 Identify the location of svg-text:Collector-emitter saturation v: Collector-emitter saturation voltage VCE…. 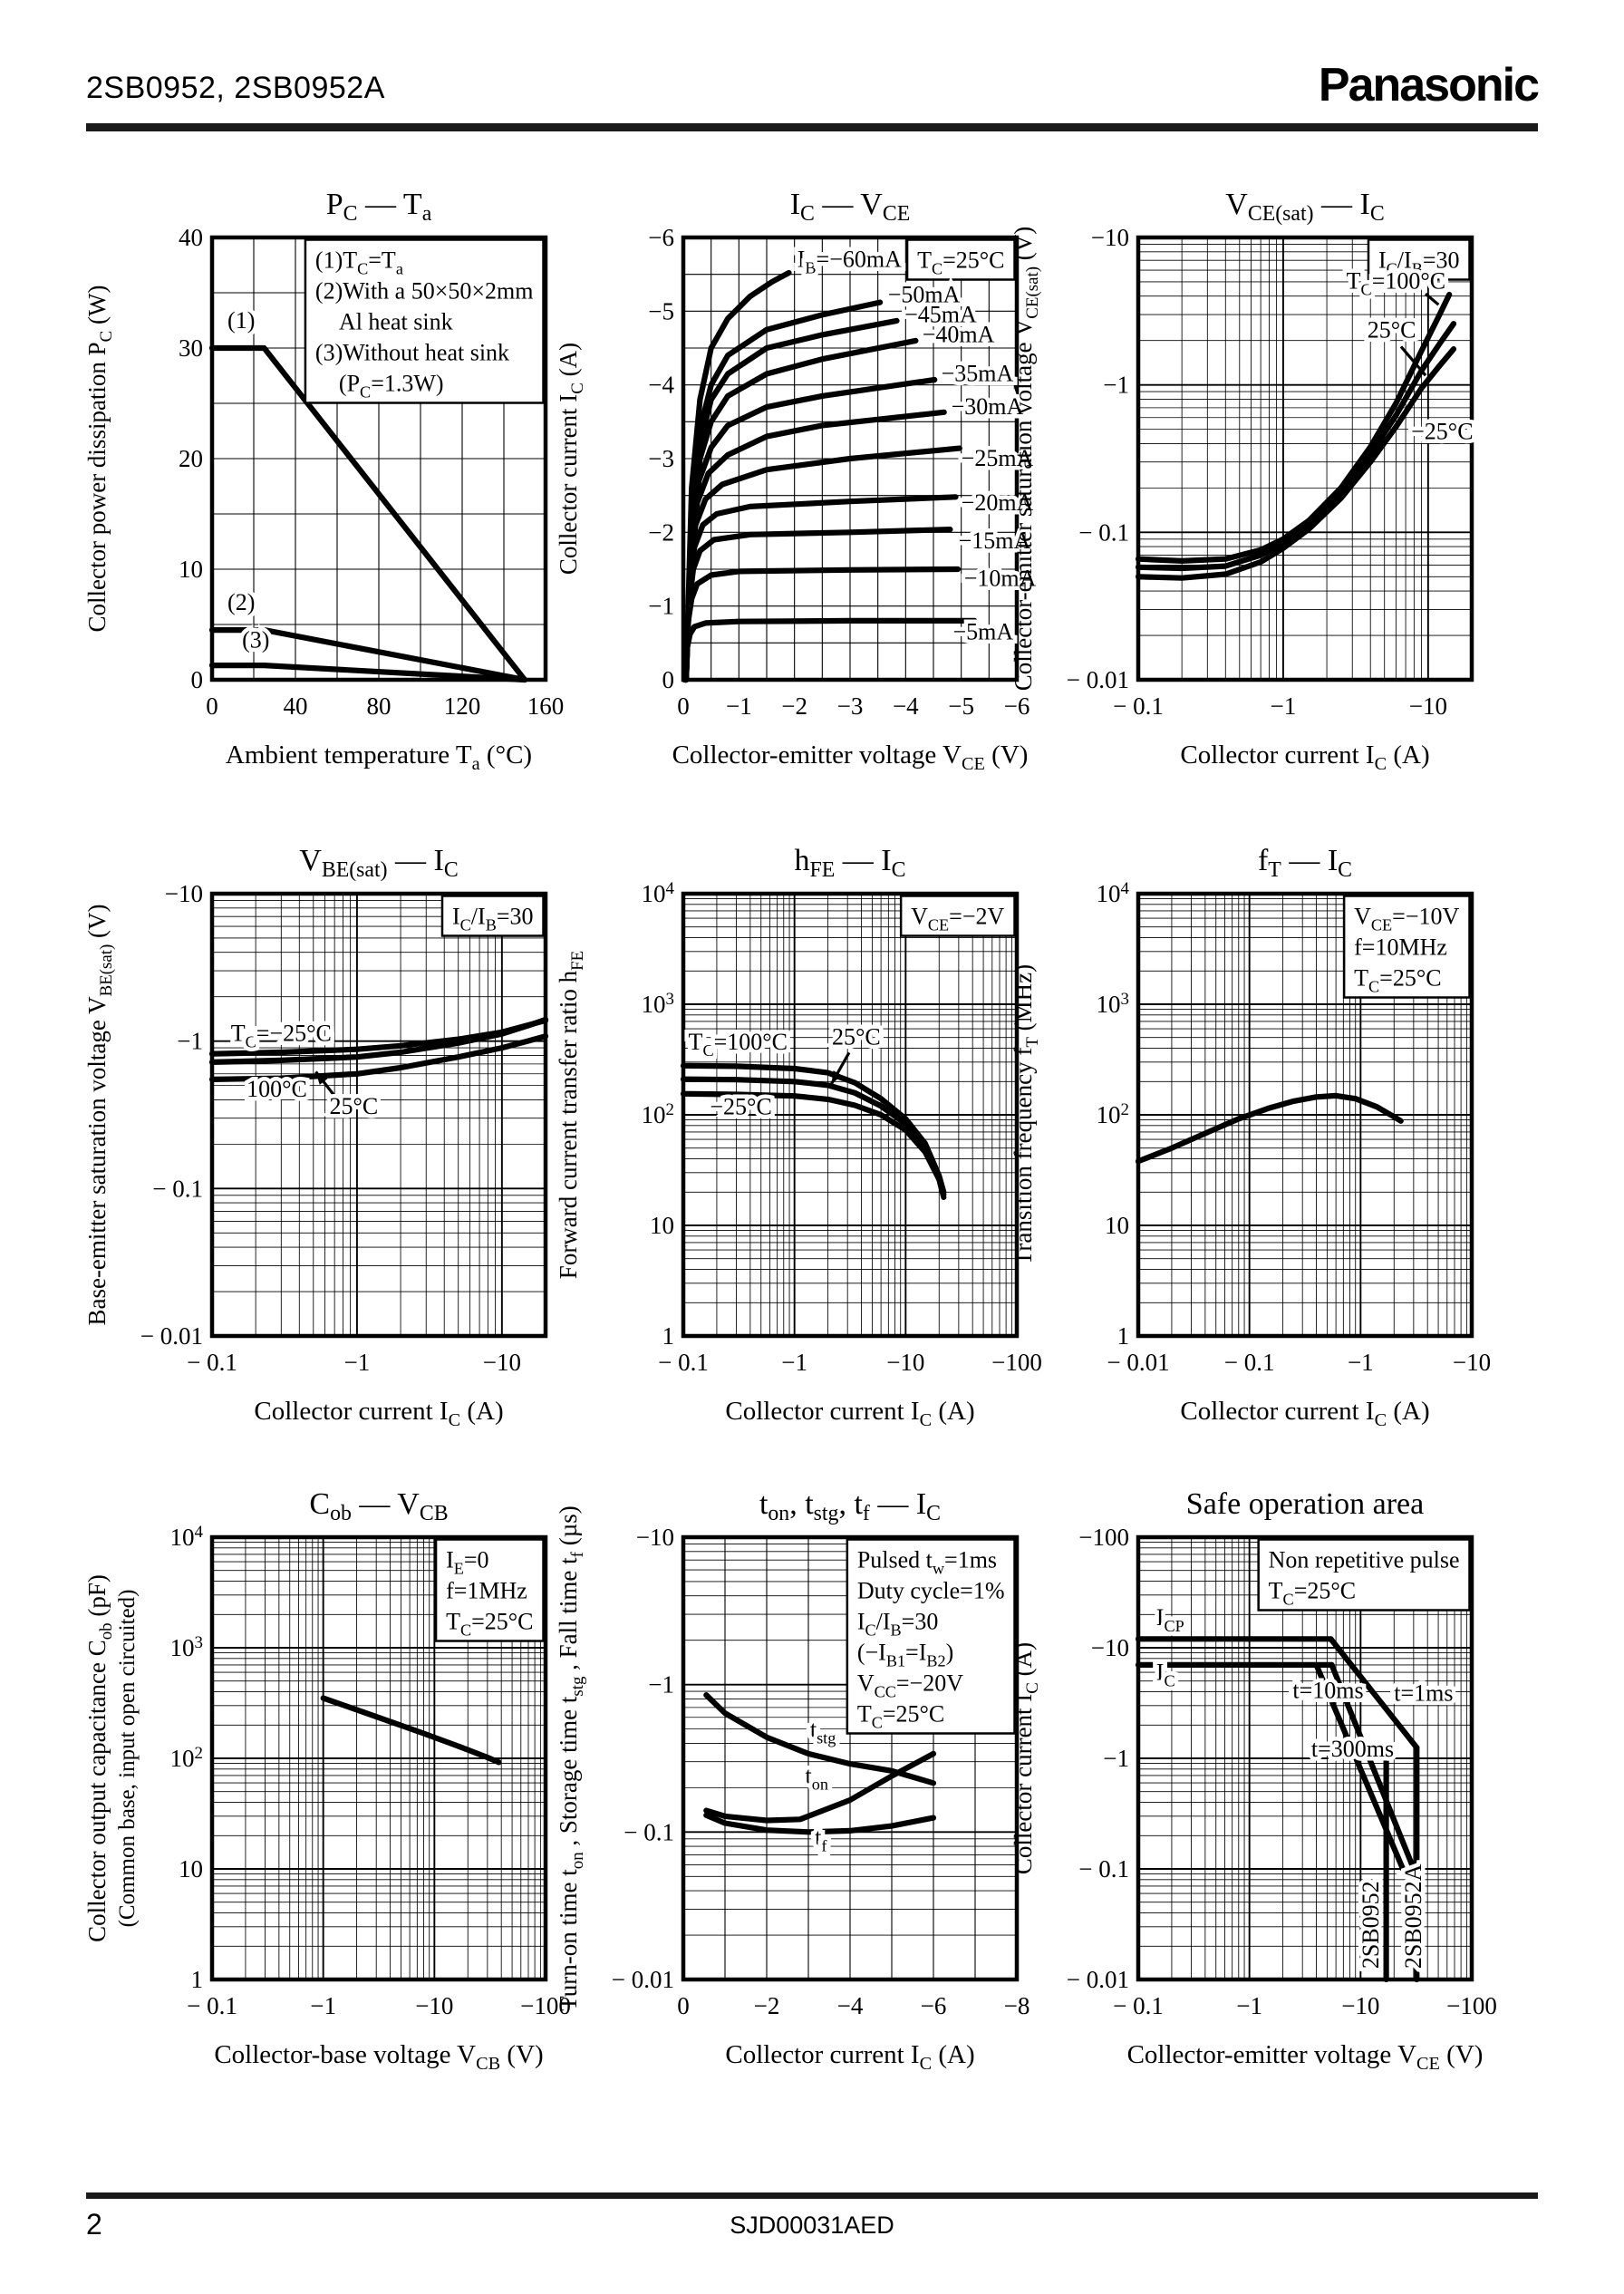
(1026, 459).